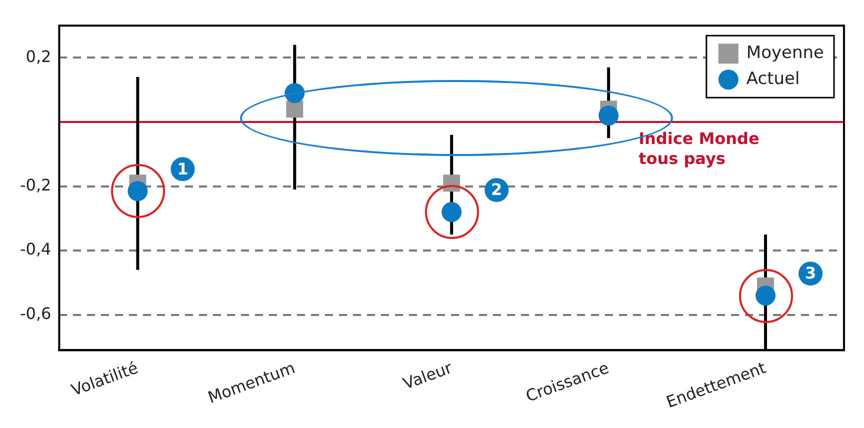  What do you see at coordinates (810, 273) in the screenshot?
I see `annotation: 3` at bounding box center [810, 273].